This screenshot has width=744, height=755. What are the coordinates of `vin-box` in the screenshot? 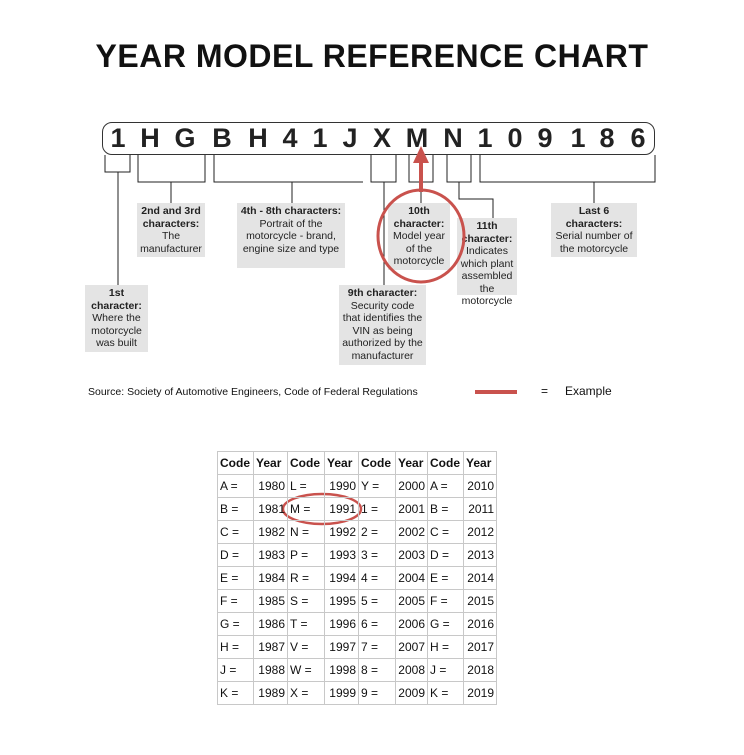 It's located at (378, 138).